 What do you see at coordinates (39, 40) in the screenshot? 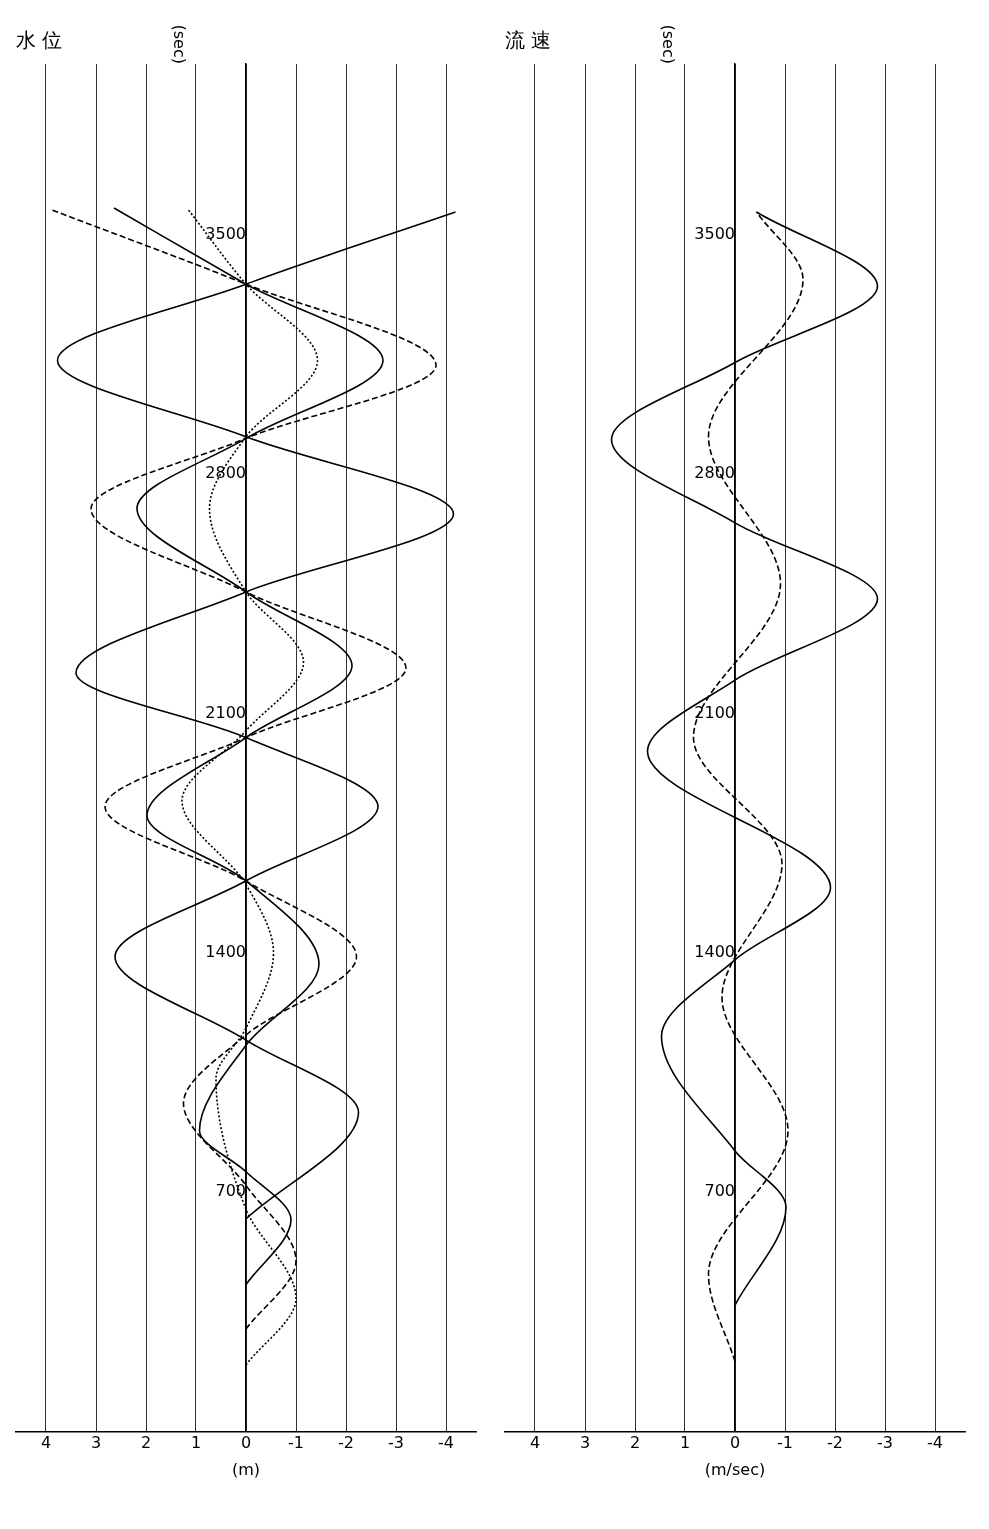
I see `chart-title: 水 位` at bounding box center [39, 40].